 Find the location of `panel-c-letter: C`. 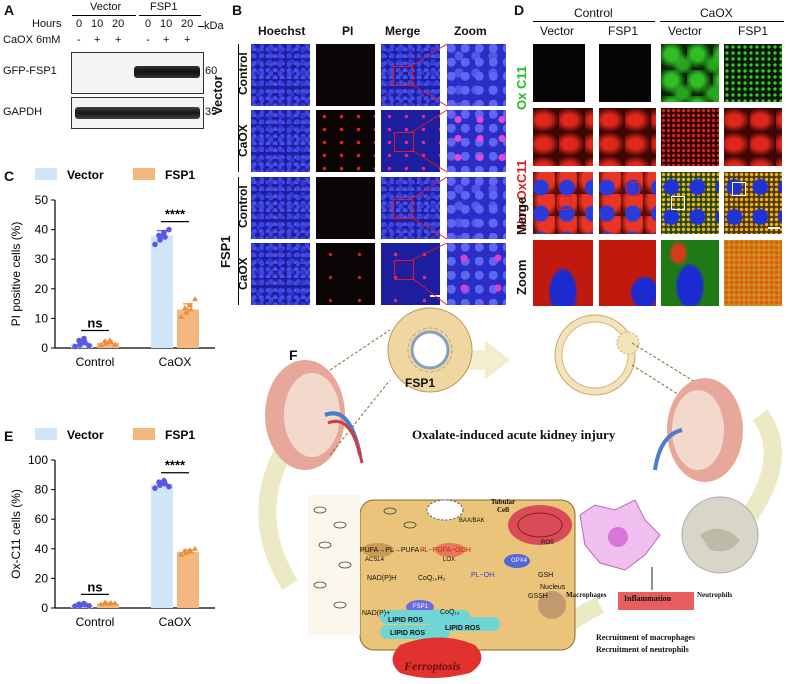

panel-c-letter: C is located at coordinates (9, 176).